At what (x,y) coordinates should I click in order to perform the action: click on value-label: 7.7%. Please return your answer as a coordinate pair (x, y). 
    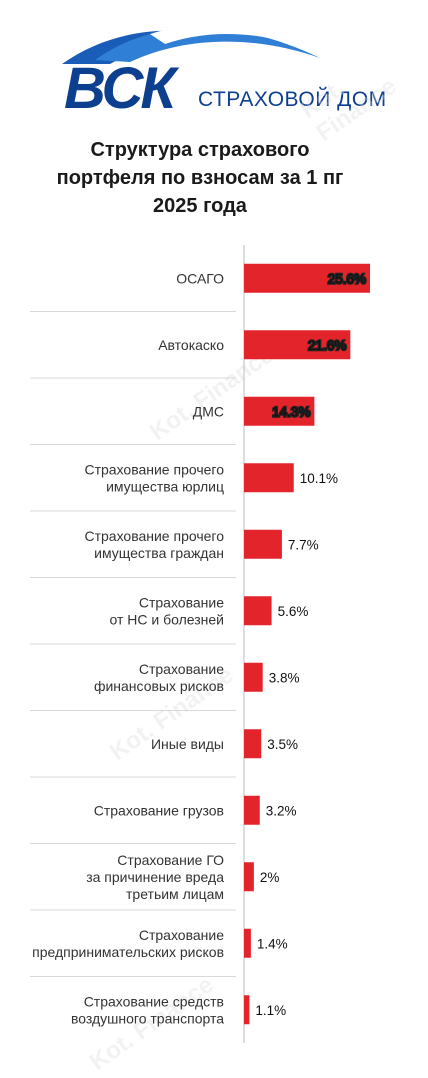
    Looking at the image, I should click on (303, 544).